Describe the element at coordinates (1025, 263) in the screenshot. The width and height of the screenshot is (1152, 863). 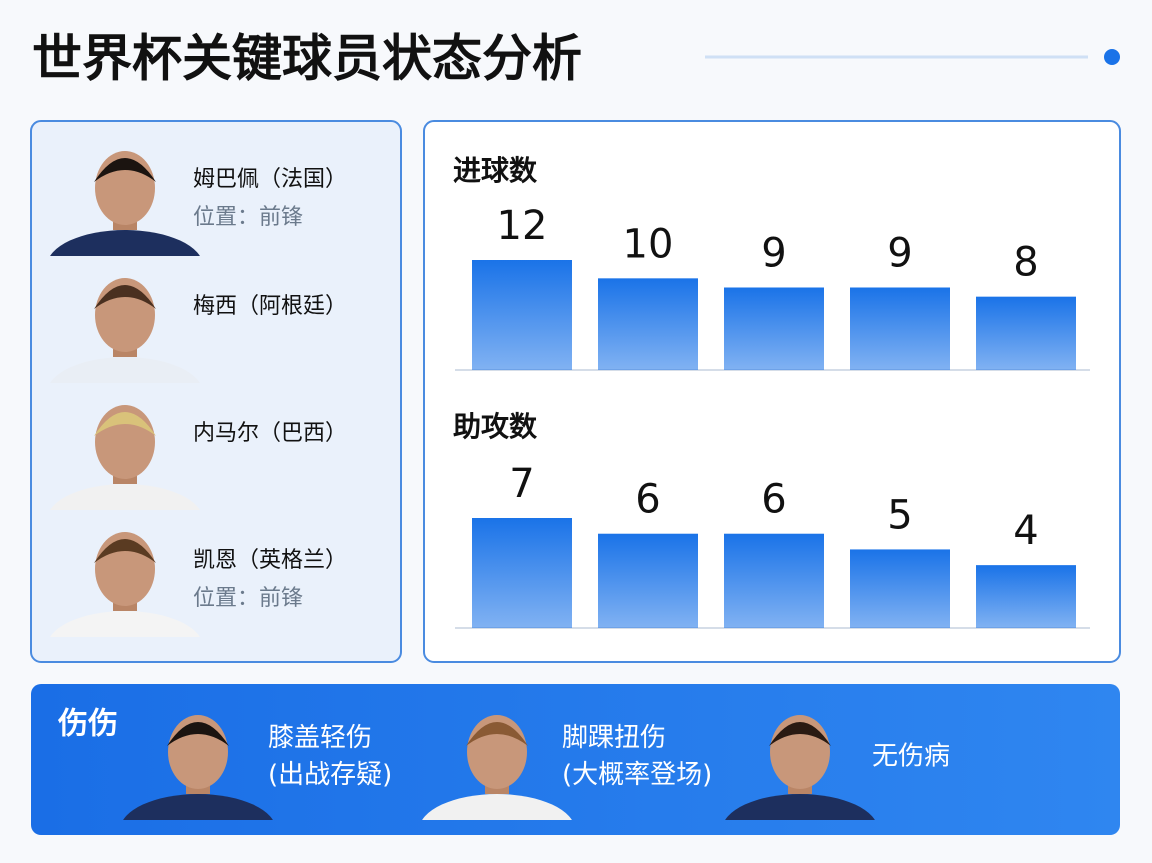
I see `value-label: 8` at that location.